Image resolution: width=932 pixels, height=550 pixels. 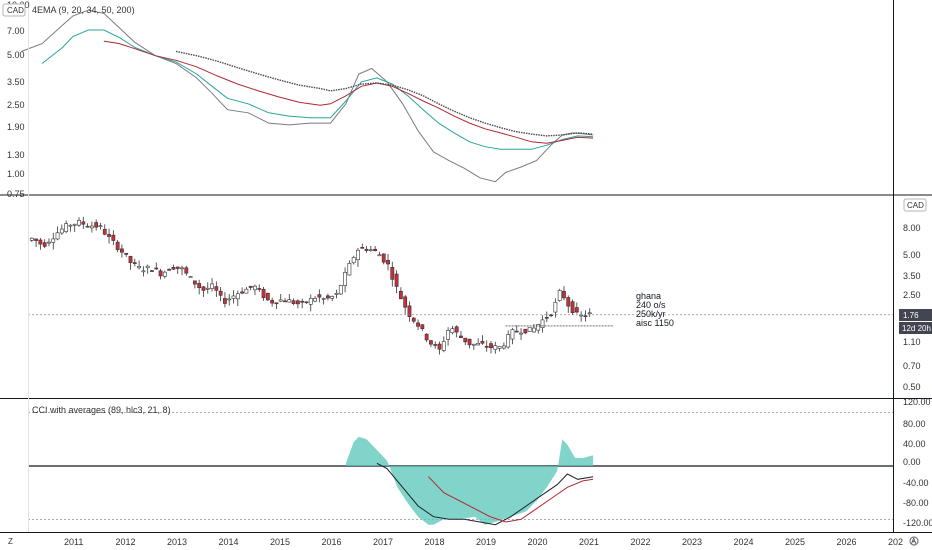 What do you see at coordinates (538, 542) in the screenshot?
I see `x-tick-label: 2020` at bounding box center [538, 542].